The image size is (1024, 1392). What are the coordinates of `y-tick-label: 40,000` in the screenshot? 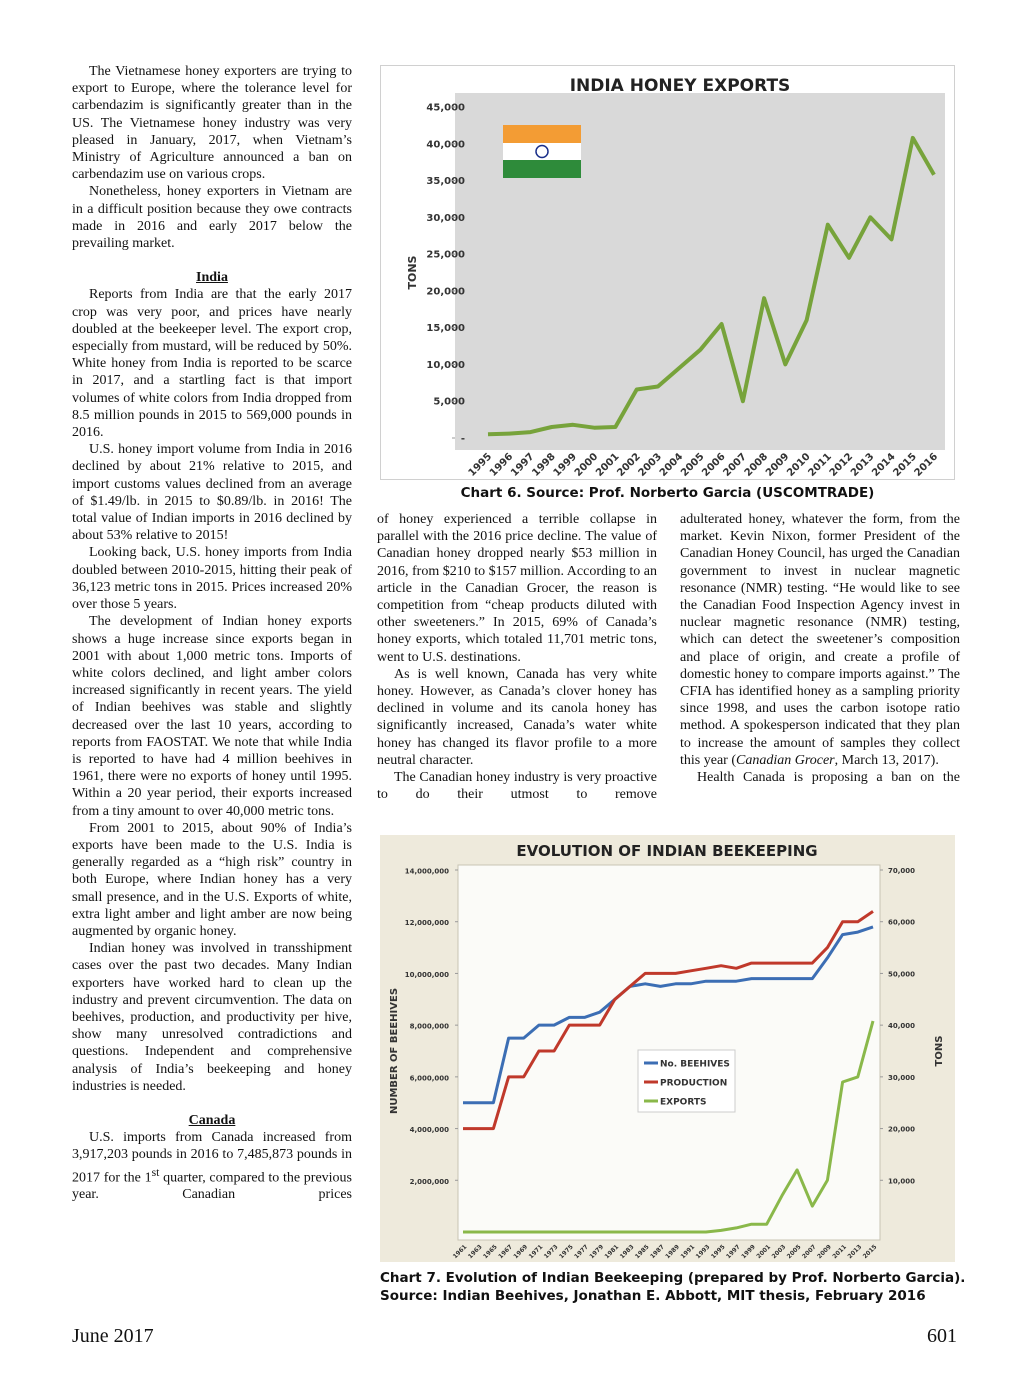 It's located at (445, 144).